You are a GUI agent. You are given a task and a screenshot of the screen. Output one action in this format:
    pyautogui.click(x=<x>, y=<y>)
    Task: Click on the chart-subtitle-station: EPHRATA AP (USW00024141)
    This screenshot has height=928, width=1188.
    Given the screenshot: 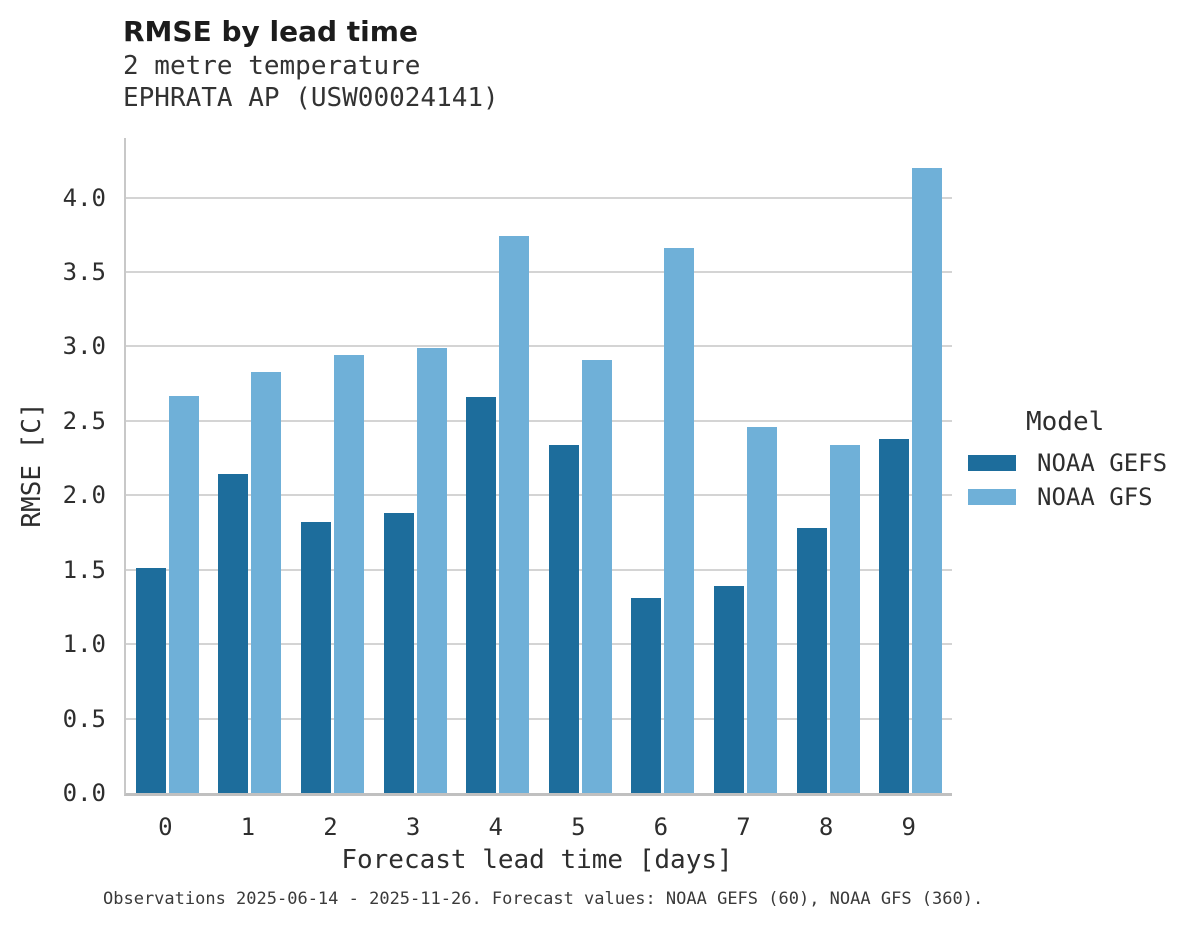 What is the action you would take?
    pyautogui.click(x=311, y=98)
    